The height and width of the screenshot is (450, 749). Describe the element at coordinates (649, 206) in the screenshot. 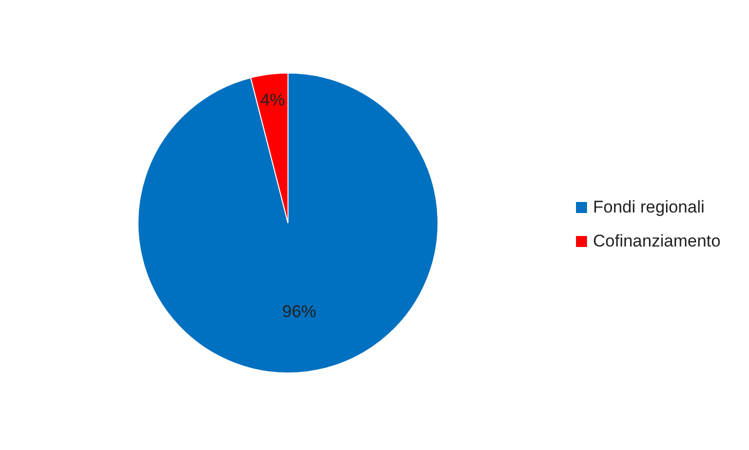

I see `legend-label: Fondi regionali` at that location.